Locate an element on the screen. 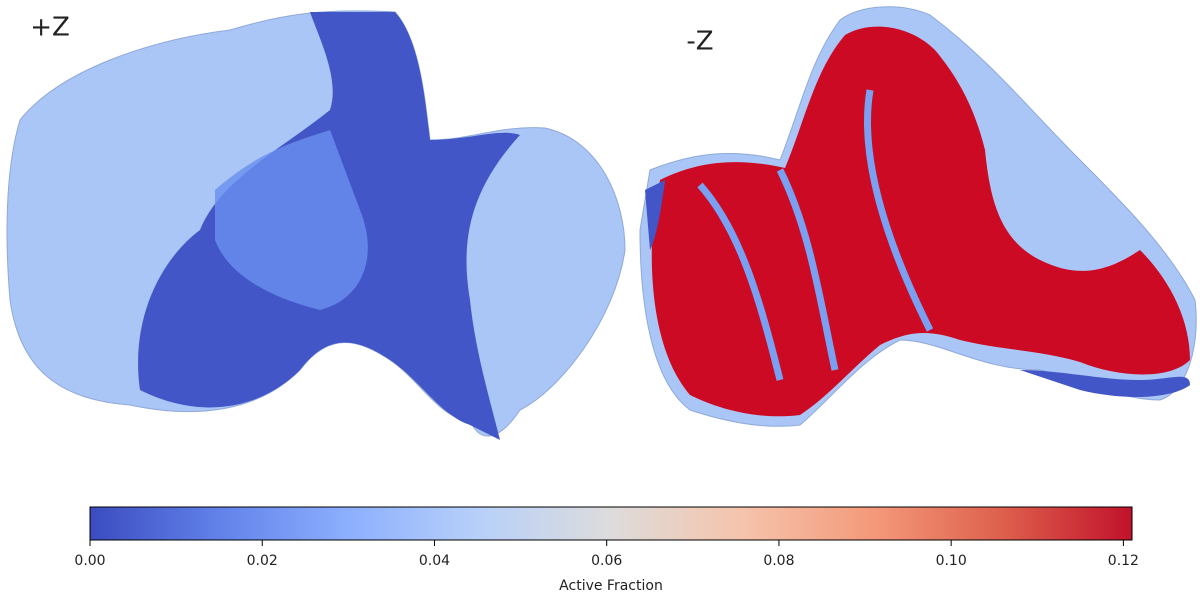  x-tick-label: 0.10 is located at coordinates (951, 561).